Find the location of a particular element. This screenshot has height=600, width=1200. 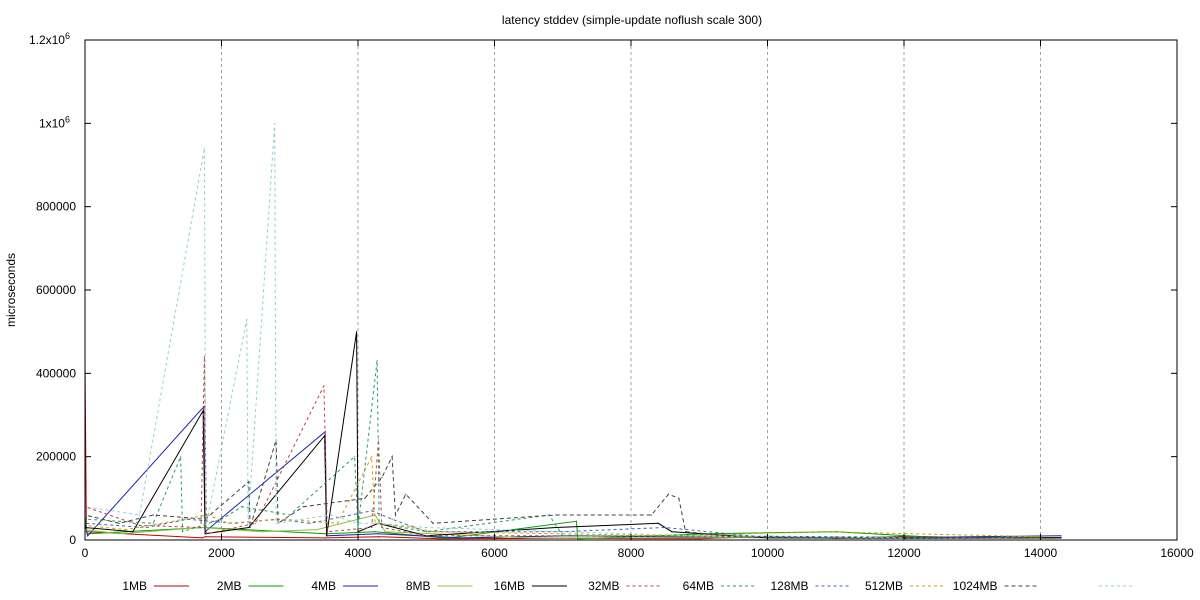

series-line-128mb is located at coordinates (528, 525).